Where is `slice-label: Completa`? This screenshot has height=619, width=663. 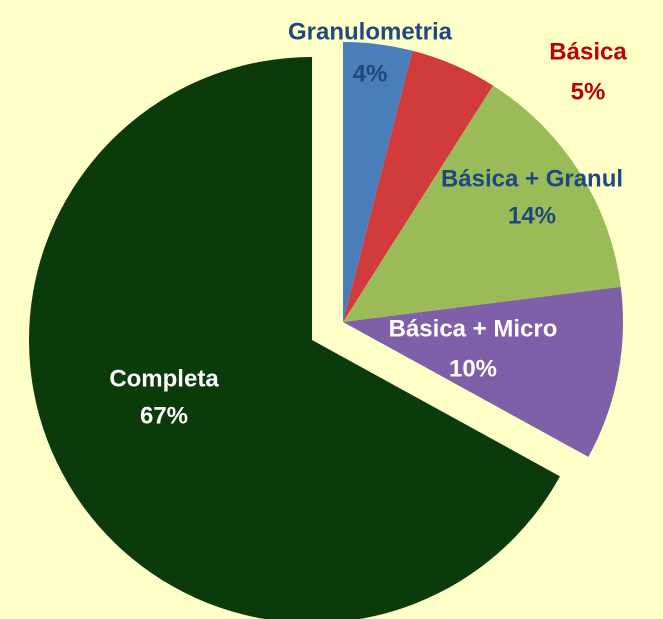
slice-label: Completa is located at coordinates (164, 378).